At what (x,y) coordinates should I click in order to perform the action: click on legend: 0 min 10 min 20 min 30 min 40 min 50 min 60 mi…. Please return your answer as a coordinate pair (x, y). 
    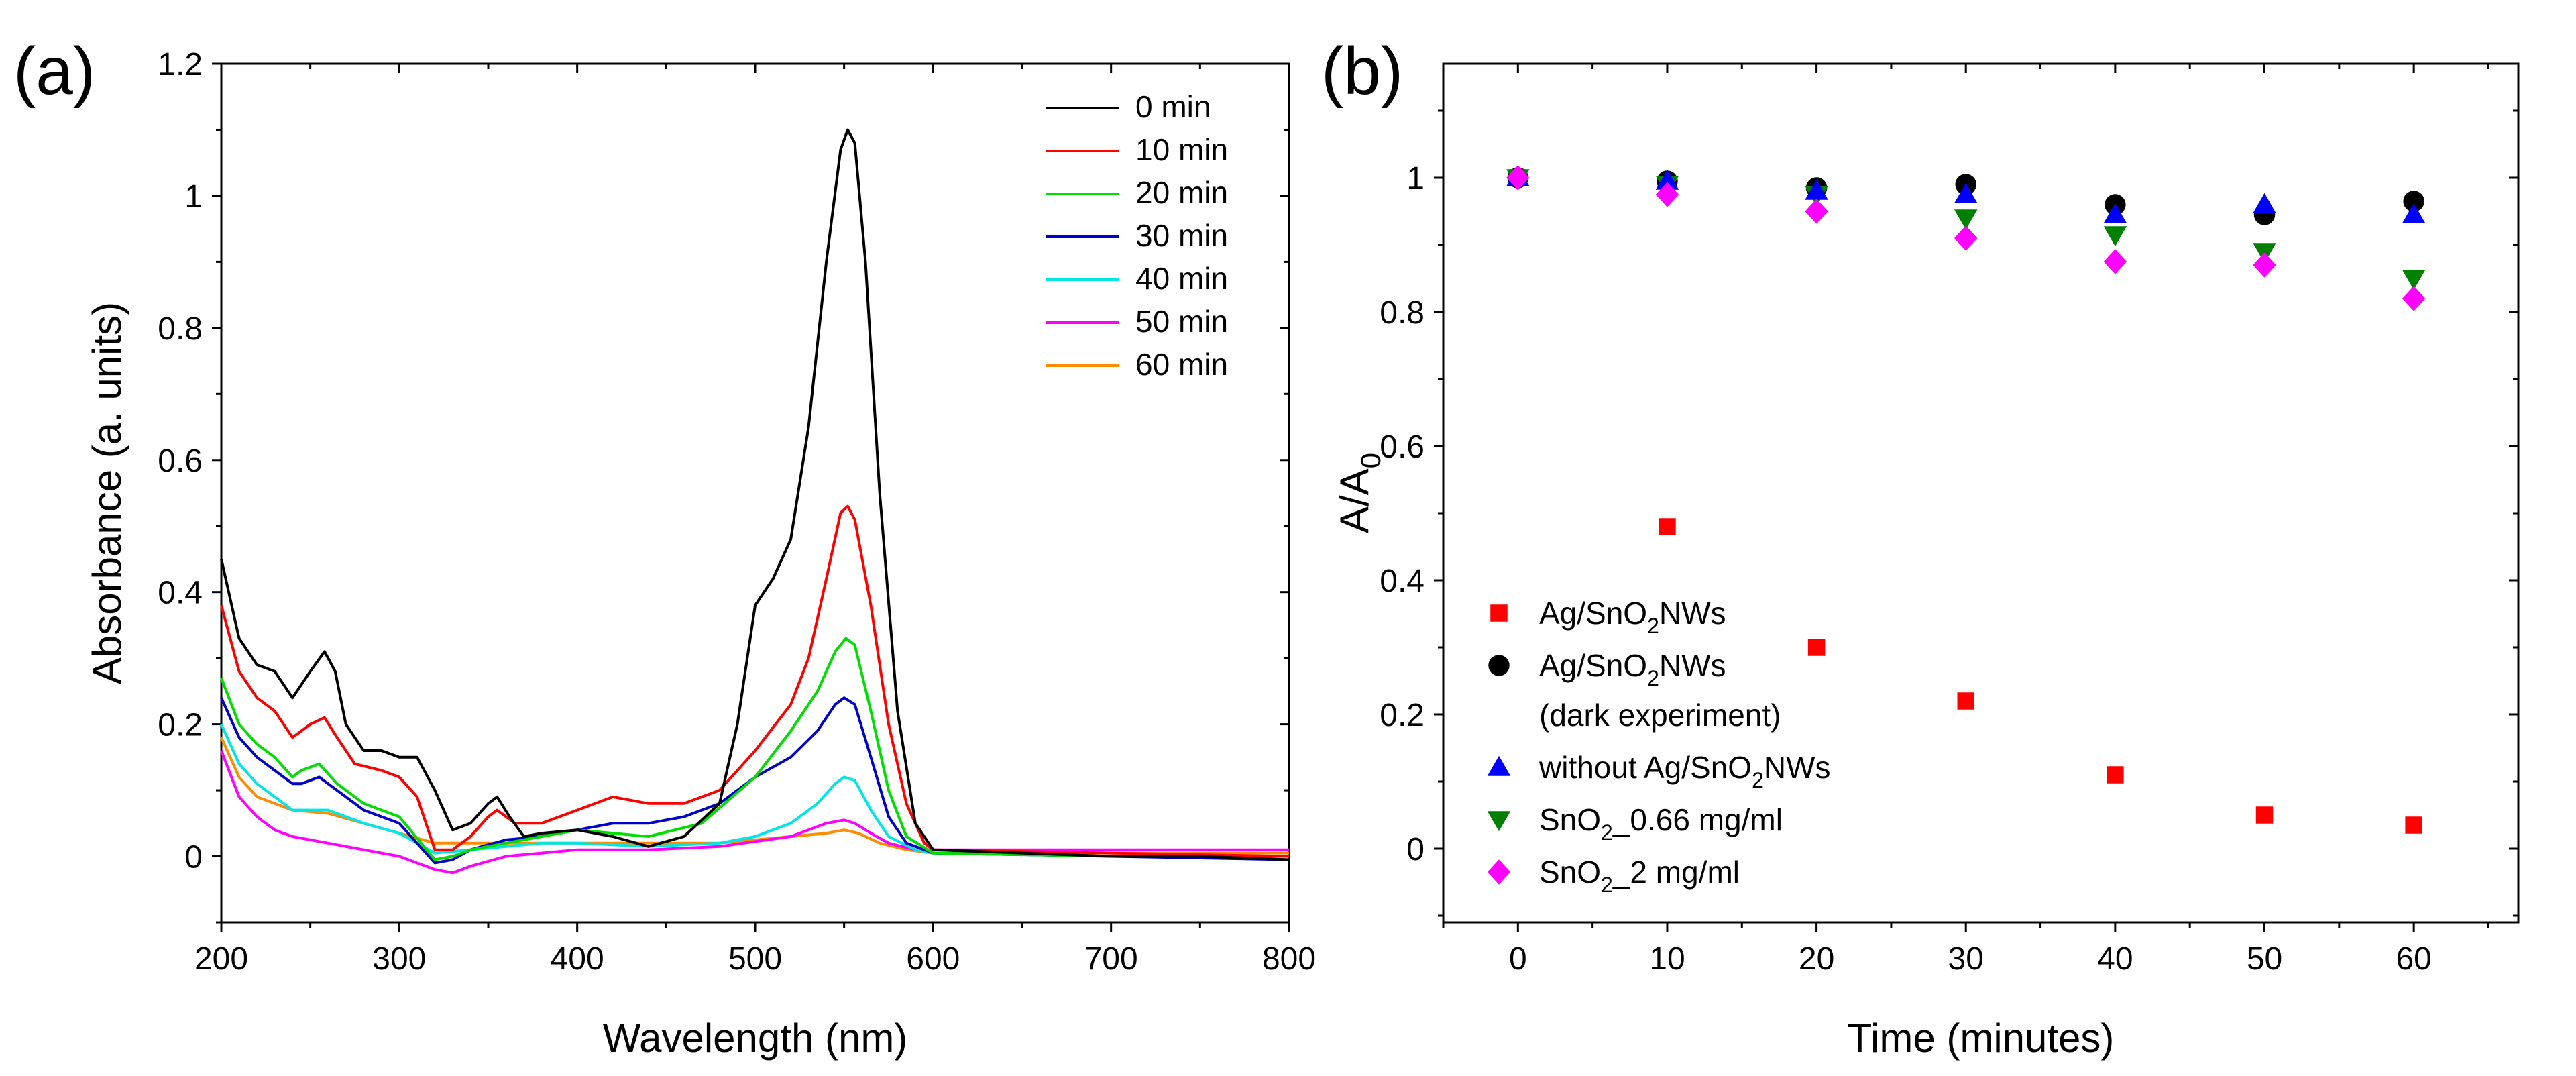
    Looking at the image, I should click on (1137, 235).